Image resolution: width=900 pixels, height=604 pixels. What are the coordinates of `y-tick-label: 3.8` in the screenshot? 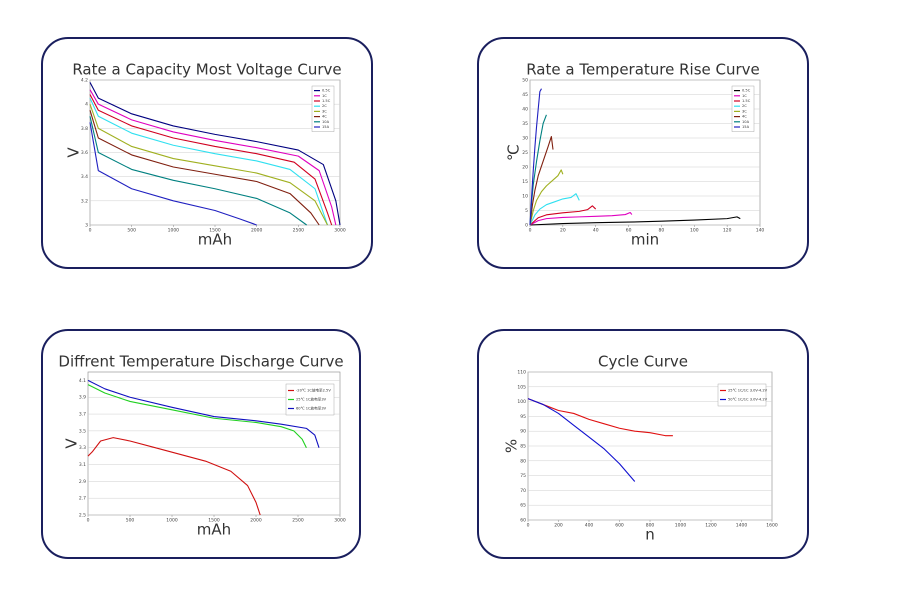 It's located at (84, 129).